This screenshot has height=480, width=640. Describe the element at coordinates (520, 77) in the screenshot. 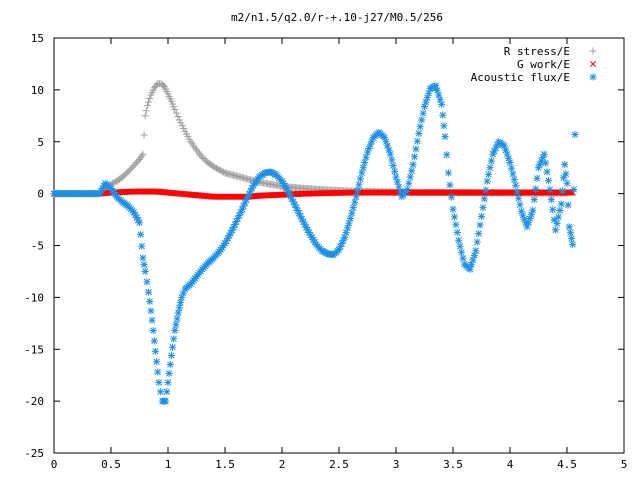

I see `legend-label: Acoustic flux/E` at that location.